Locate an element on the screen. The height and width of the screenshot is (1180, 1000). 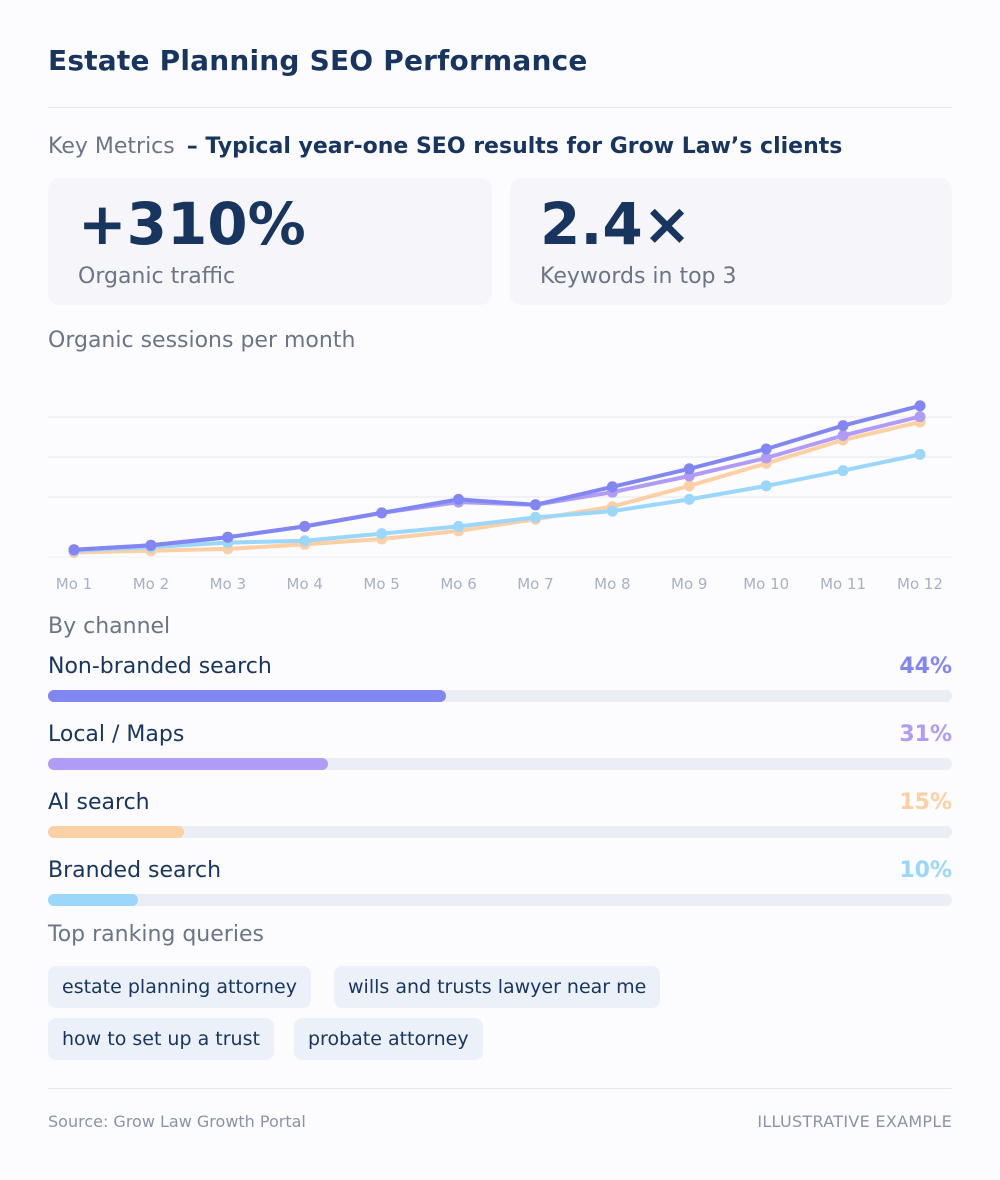
x-tick-label: Mo 3 is located at coordinates (228, 584).